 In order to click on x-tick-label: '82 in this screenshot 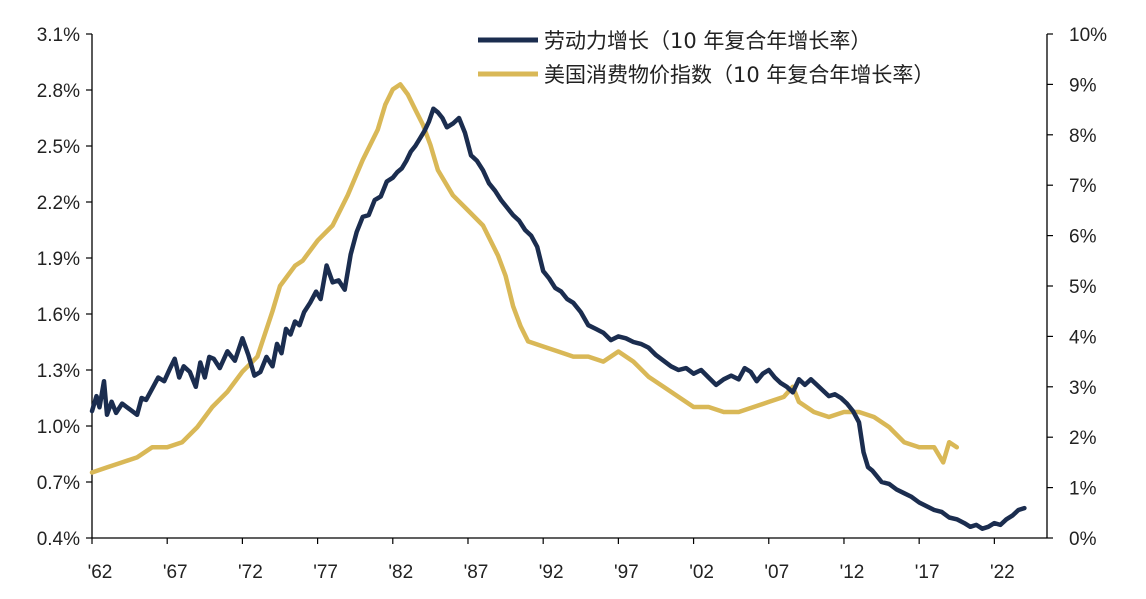, I will do `click(400, 572)`.